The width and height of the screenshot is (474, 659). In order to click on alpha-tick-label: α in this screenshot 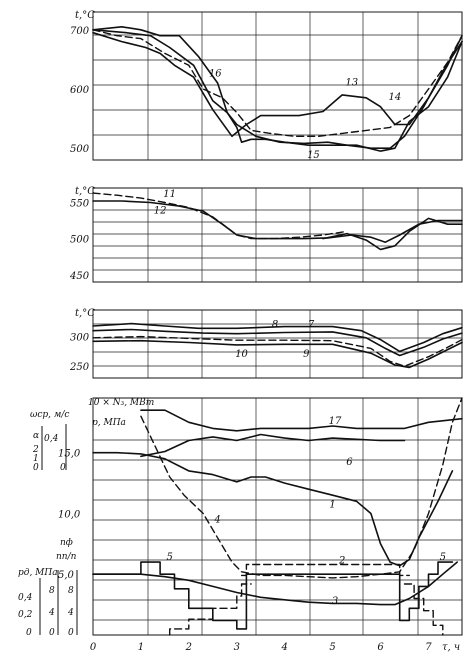, I will do `click(36, 436)`.